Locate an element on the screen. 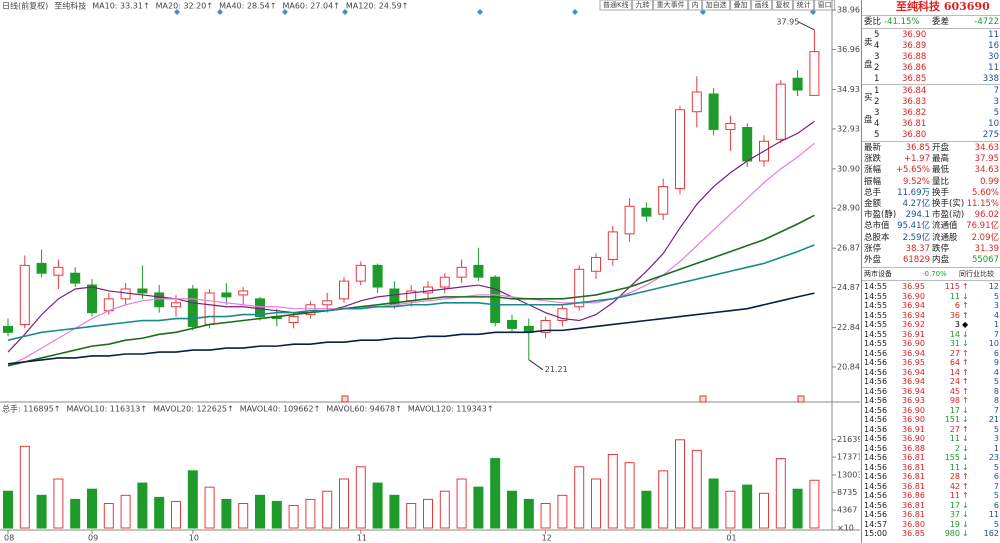  trade-volume: 36 is located at coordinates (954, 315).